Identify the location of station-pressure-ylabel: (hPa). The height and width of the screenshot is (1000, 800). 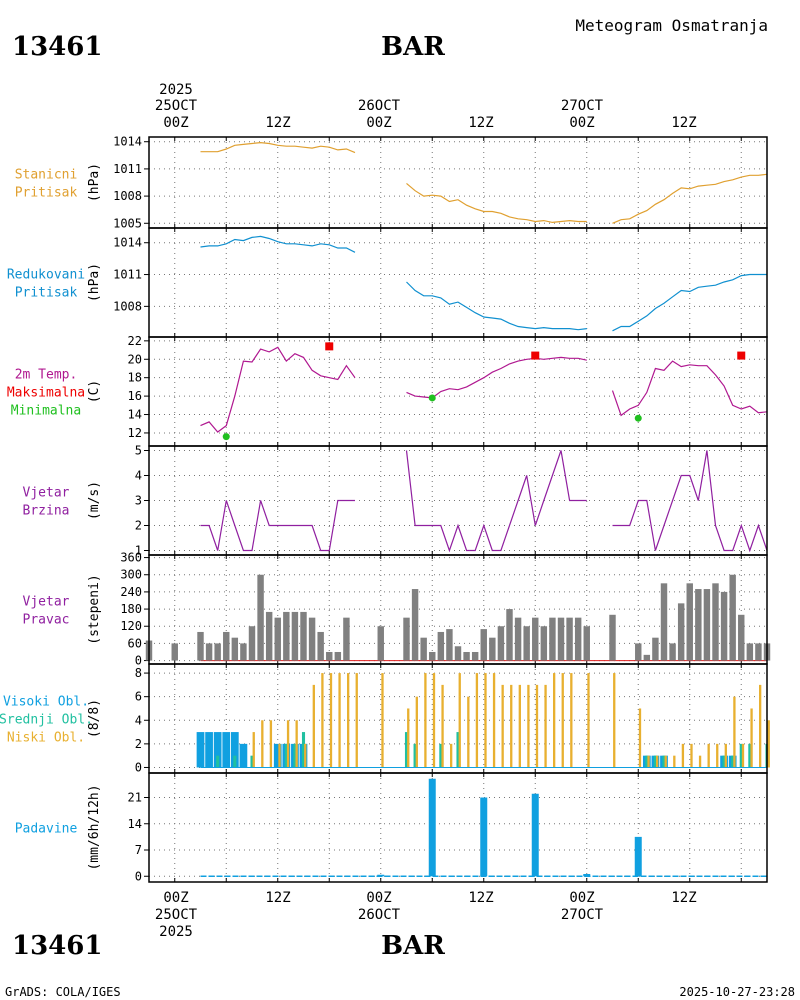
(94, 182).